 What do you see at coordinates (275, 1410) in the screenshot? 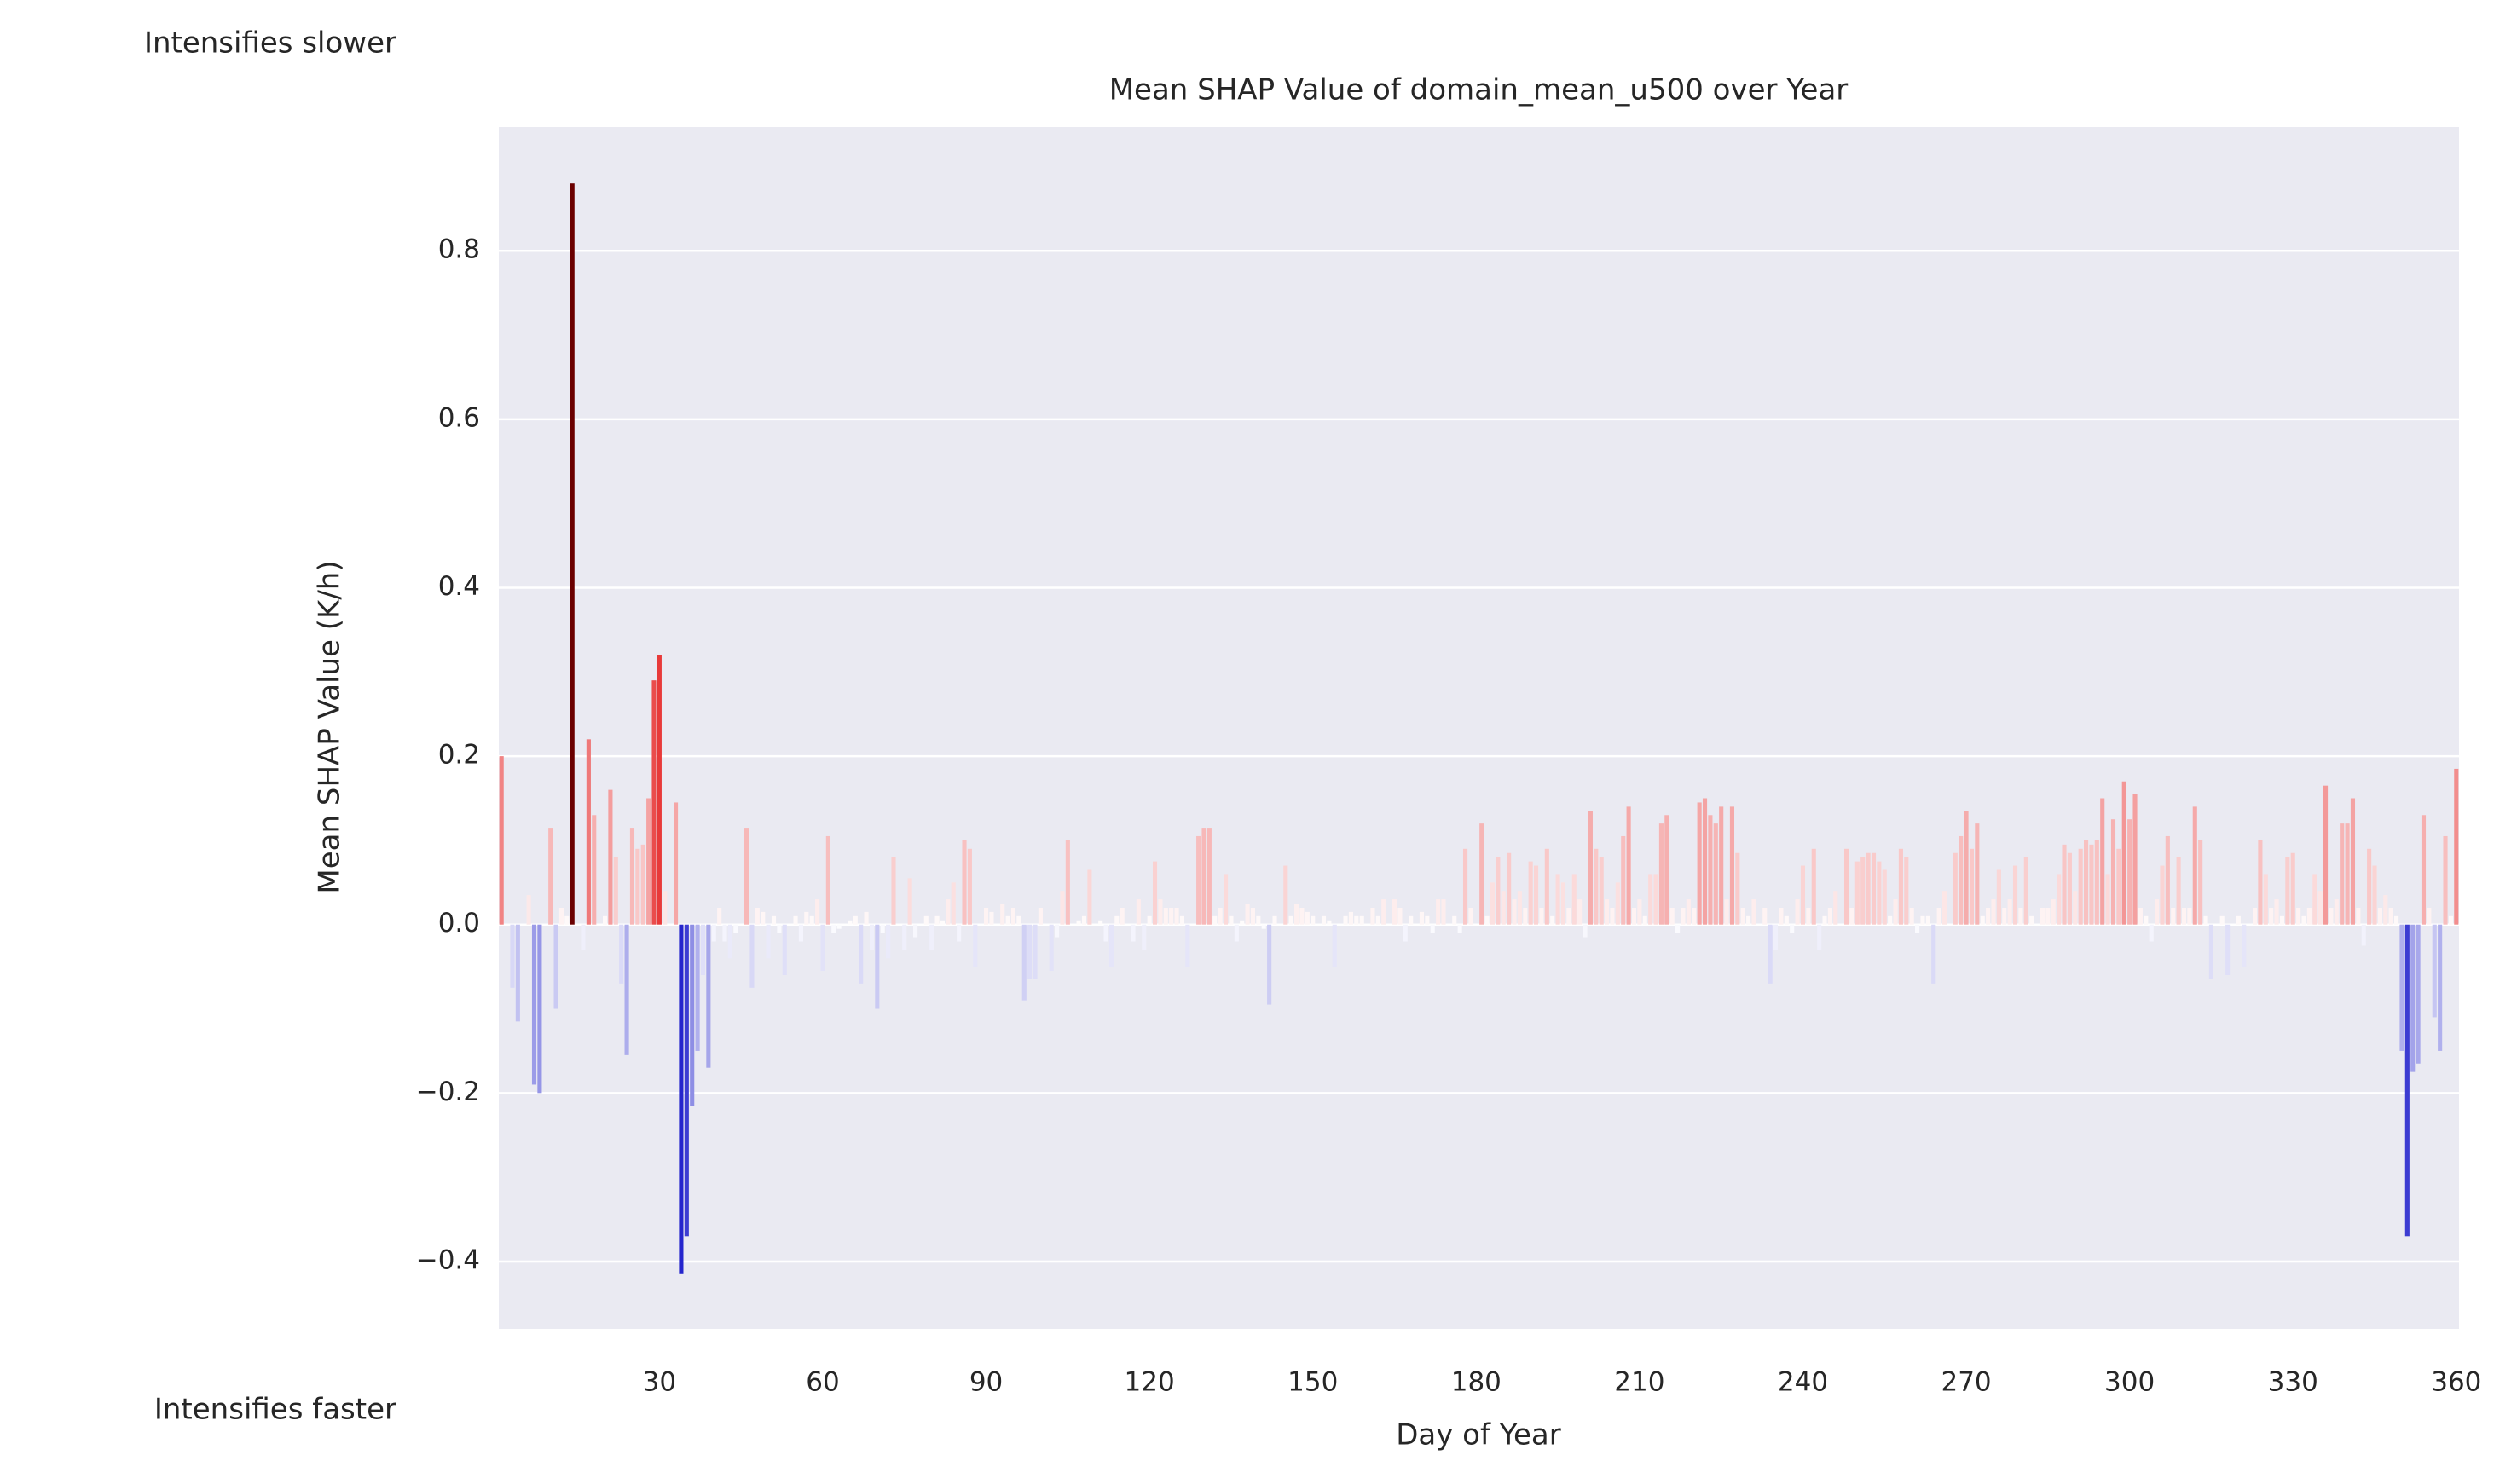
I see `annotation: Intensifies faster` at bounding box center [275, 1410].